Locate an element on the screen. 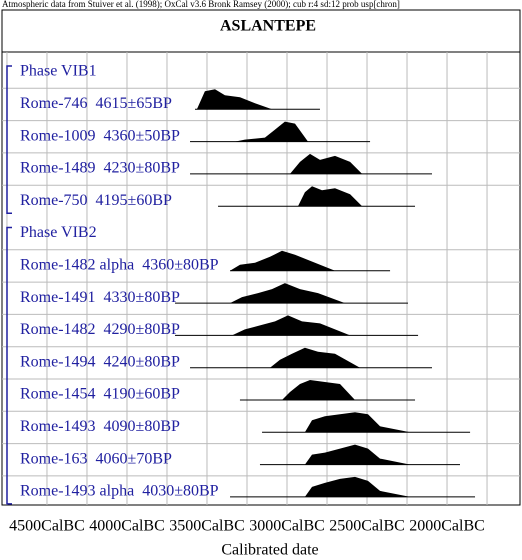 The width and height of the screenshot is (522, 560). chart-title: ASLANTEPE is located at coordinates (268, 26).